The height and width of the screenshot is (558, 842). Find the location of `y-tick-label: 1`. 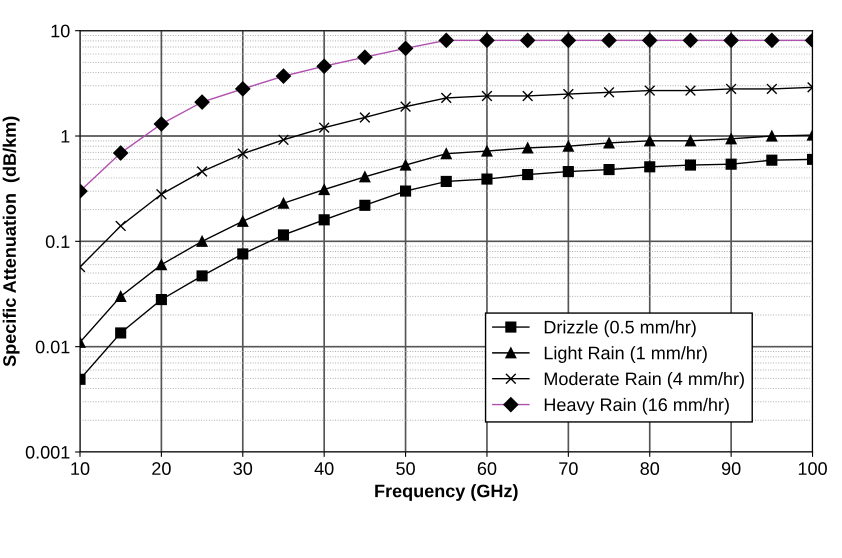

y-tick-label: 1 is located at coordinates (66, 136).